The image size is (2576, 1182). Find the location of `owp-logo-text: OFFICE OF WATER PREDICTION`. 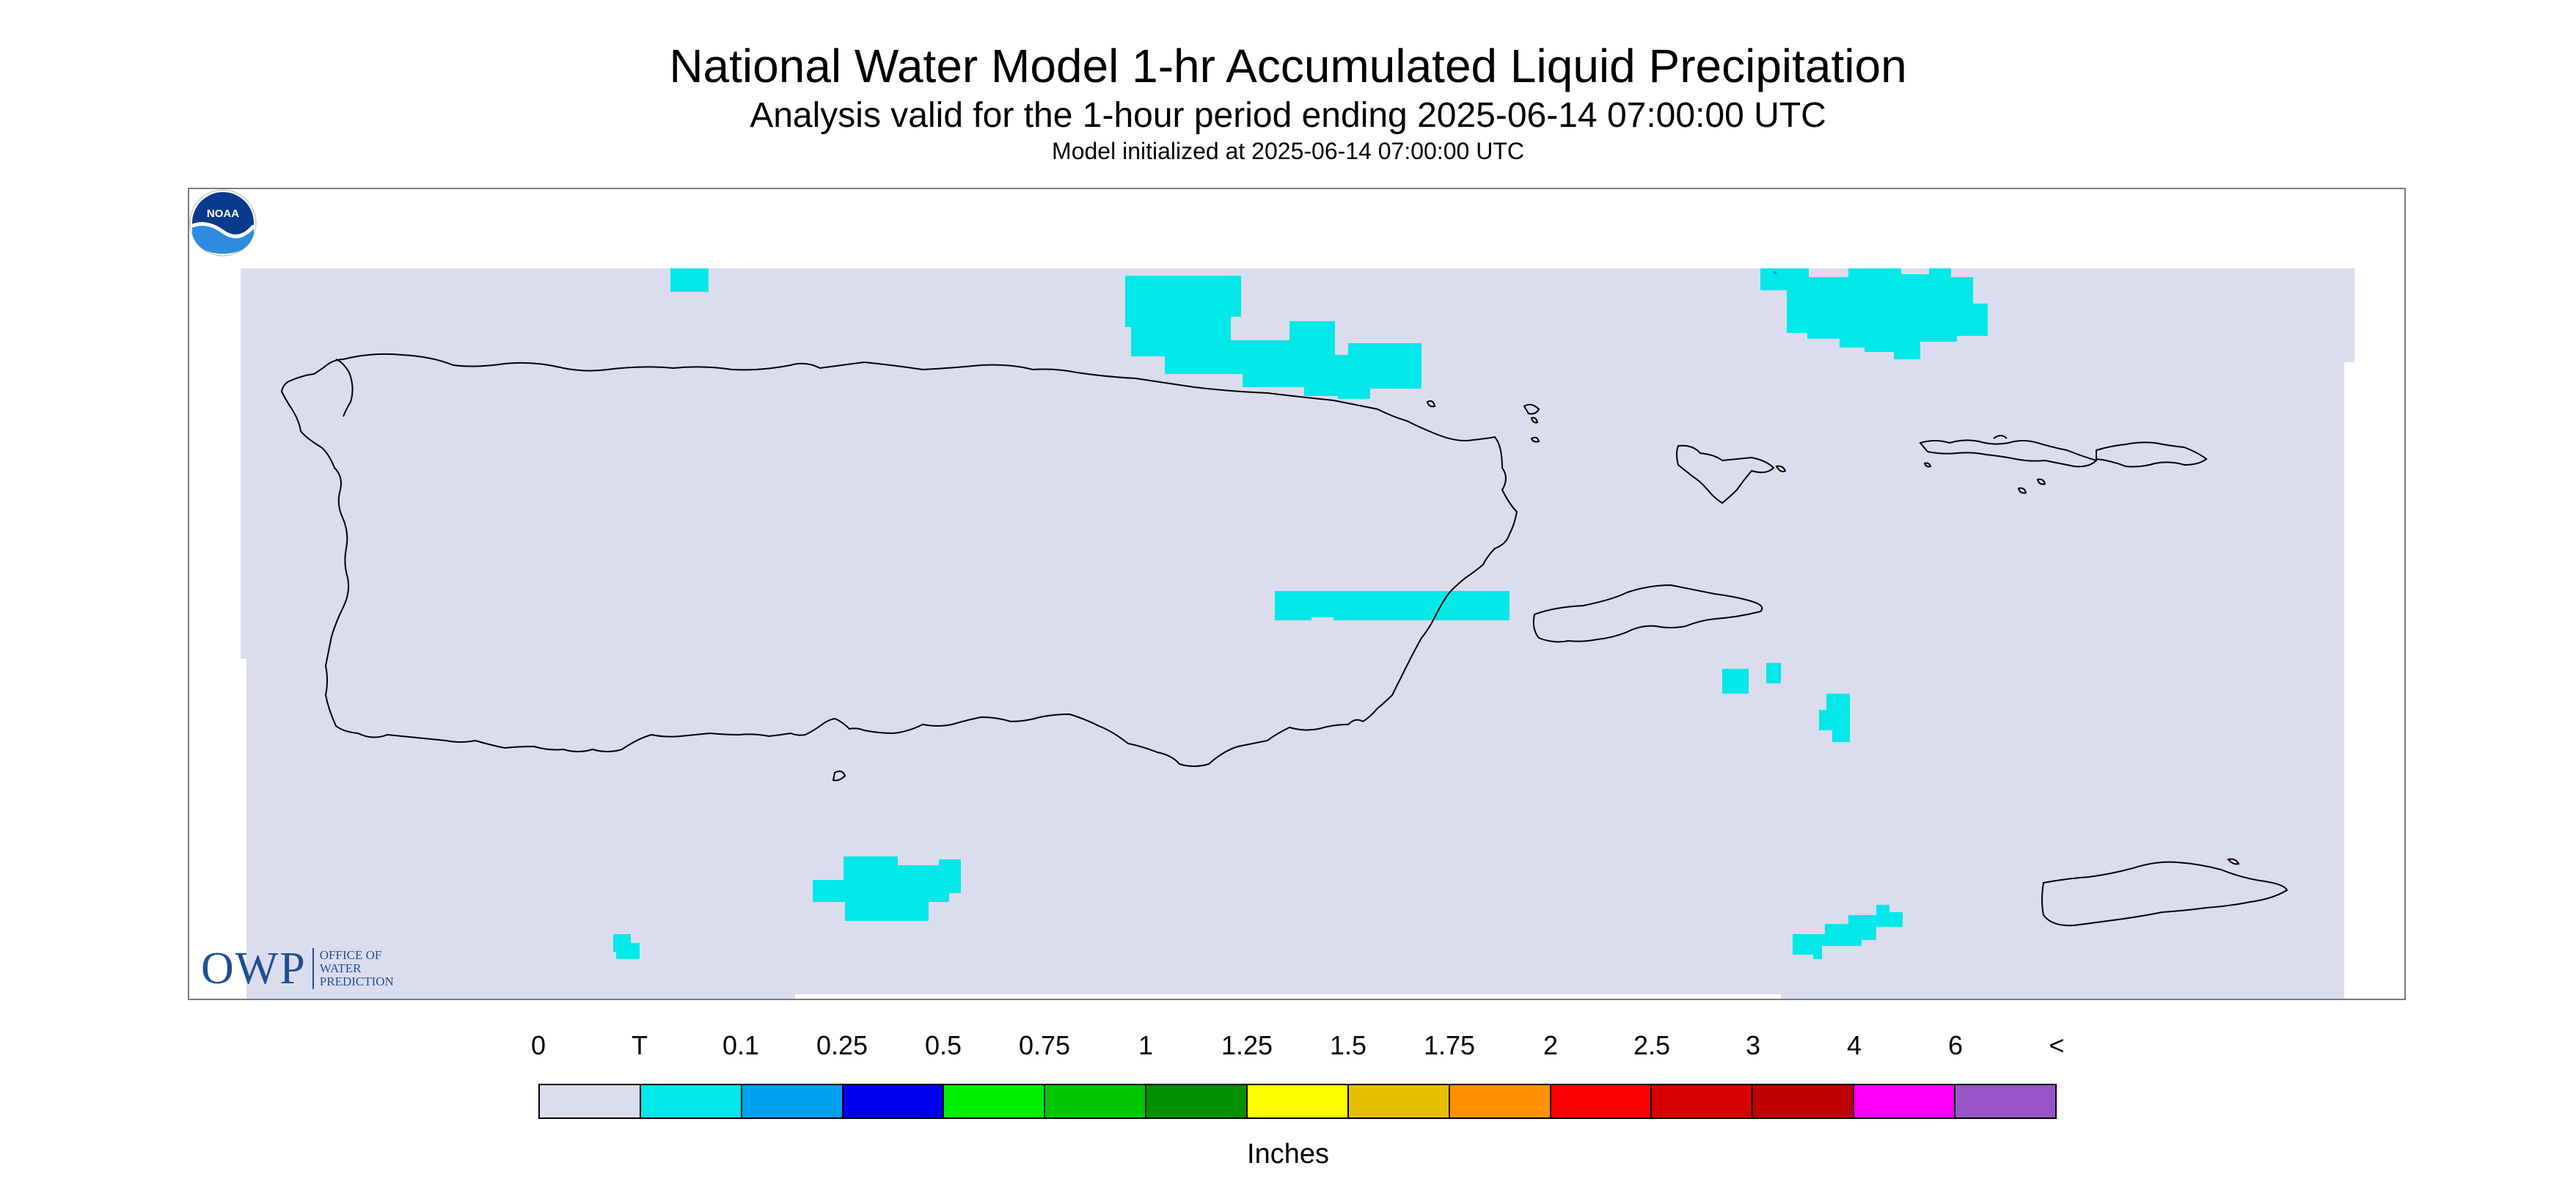

owp-logo-text: OFFICE OF WATER PREDICTION is located at coordinates (357, 968).